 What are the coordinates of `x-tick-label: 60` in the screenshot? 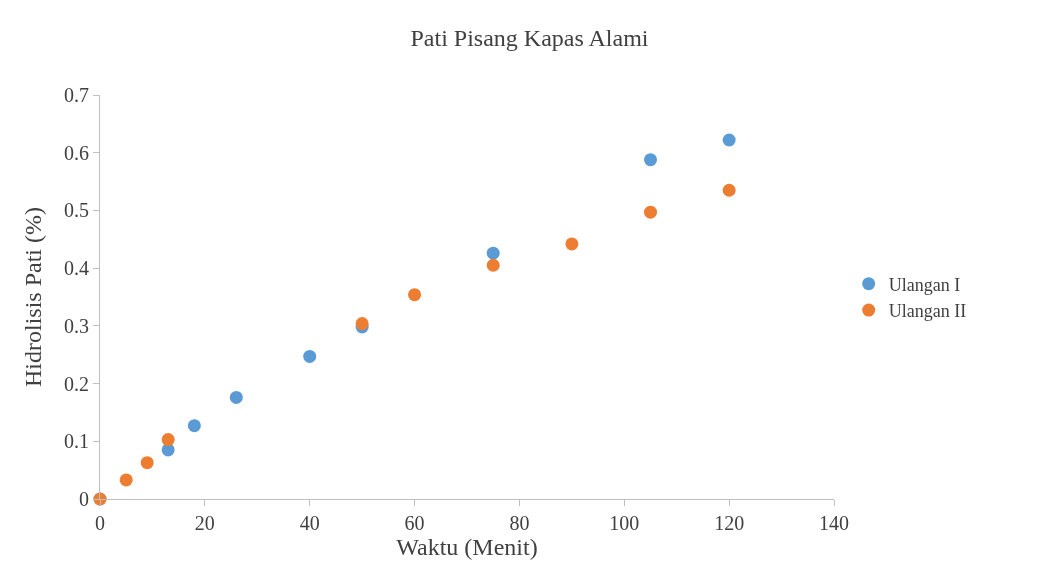 It's located at (414, 523).